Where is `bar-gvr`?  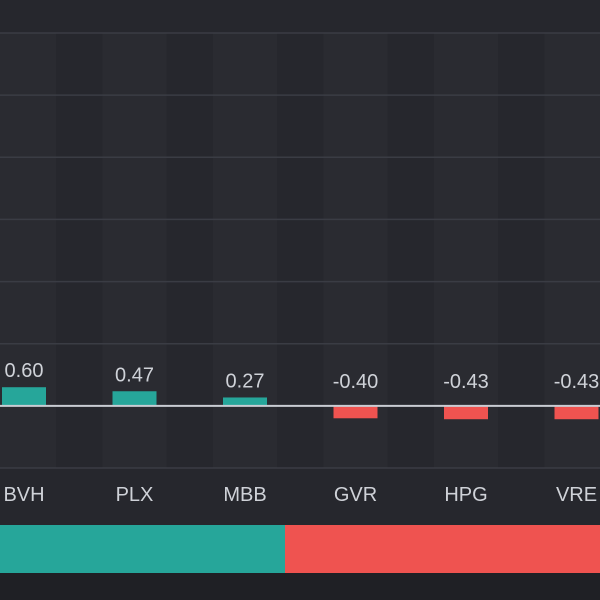 bar-gvr is located at coordinates (355, 412).